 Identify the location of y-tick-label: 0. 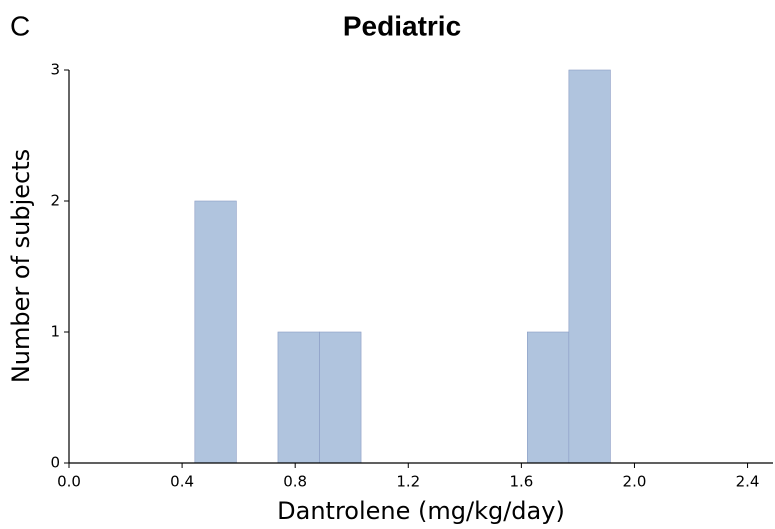
(55, 463).